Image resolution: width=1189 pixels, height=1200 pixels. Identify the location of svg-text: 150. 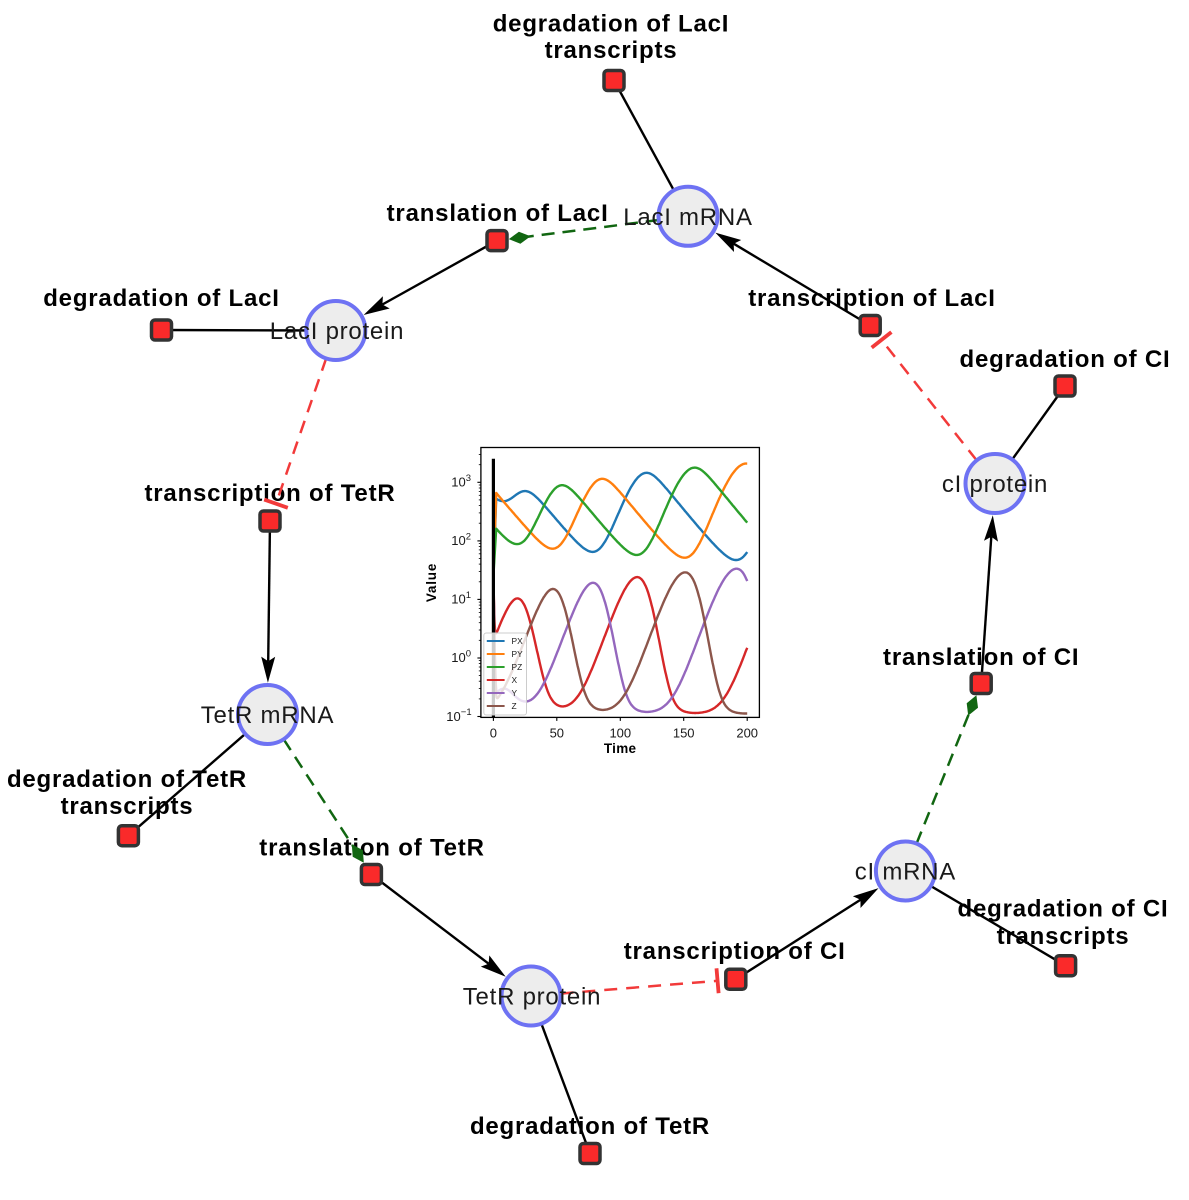
(684, 732).